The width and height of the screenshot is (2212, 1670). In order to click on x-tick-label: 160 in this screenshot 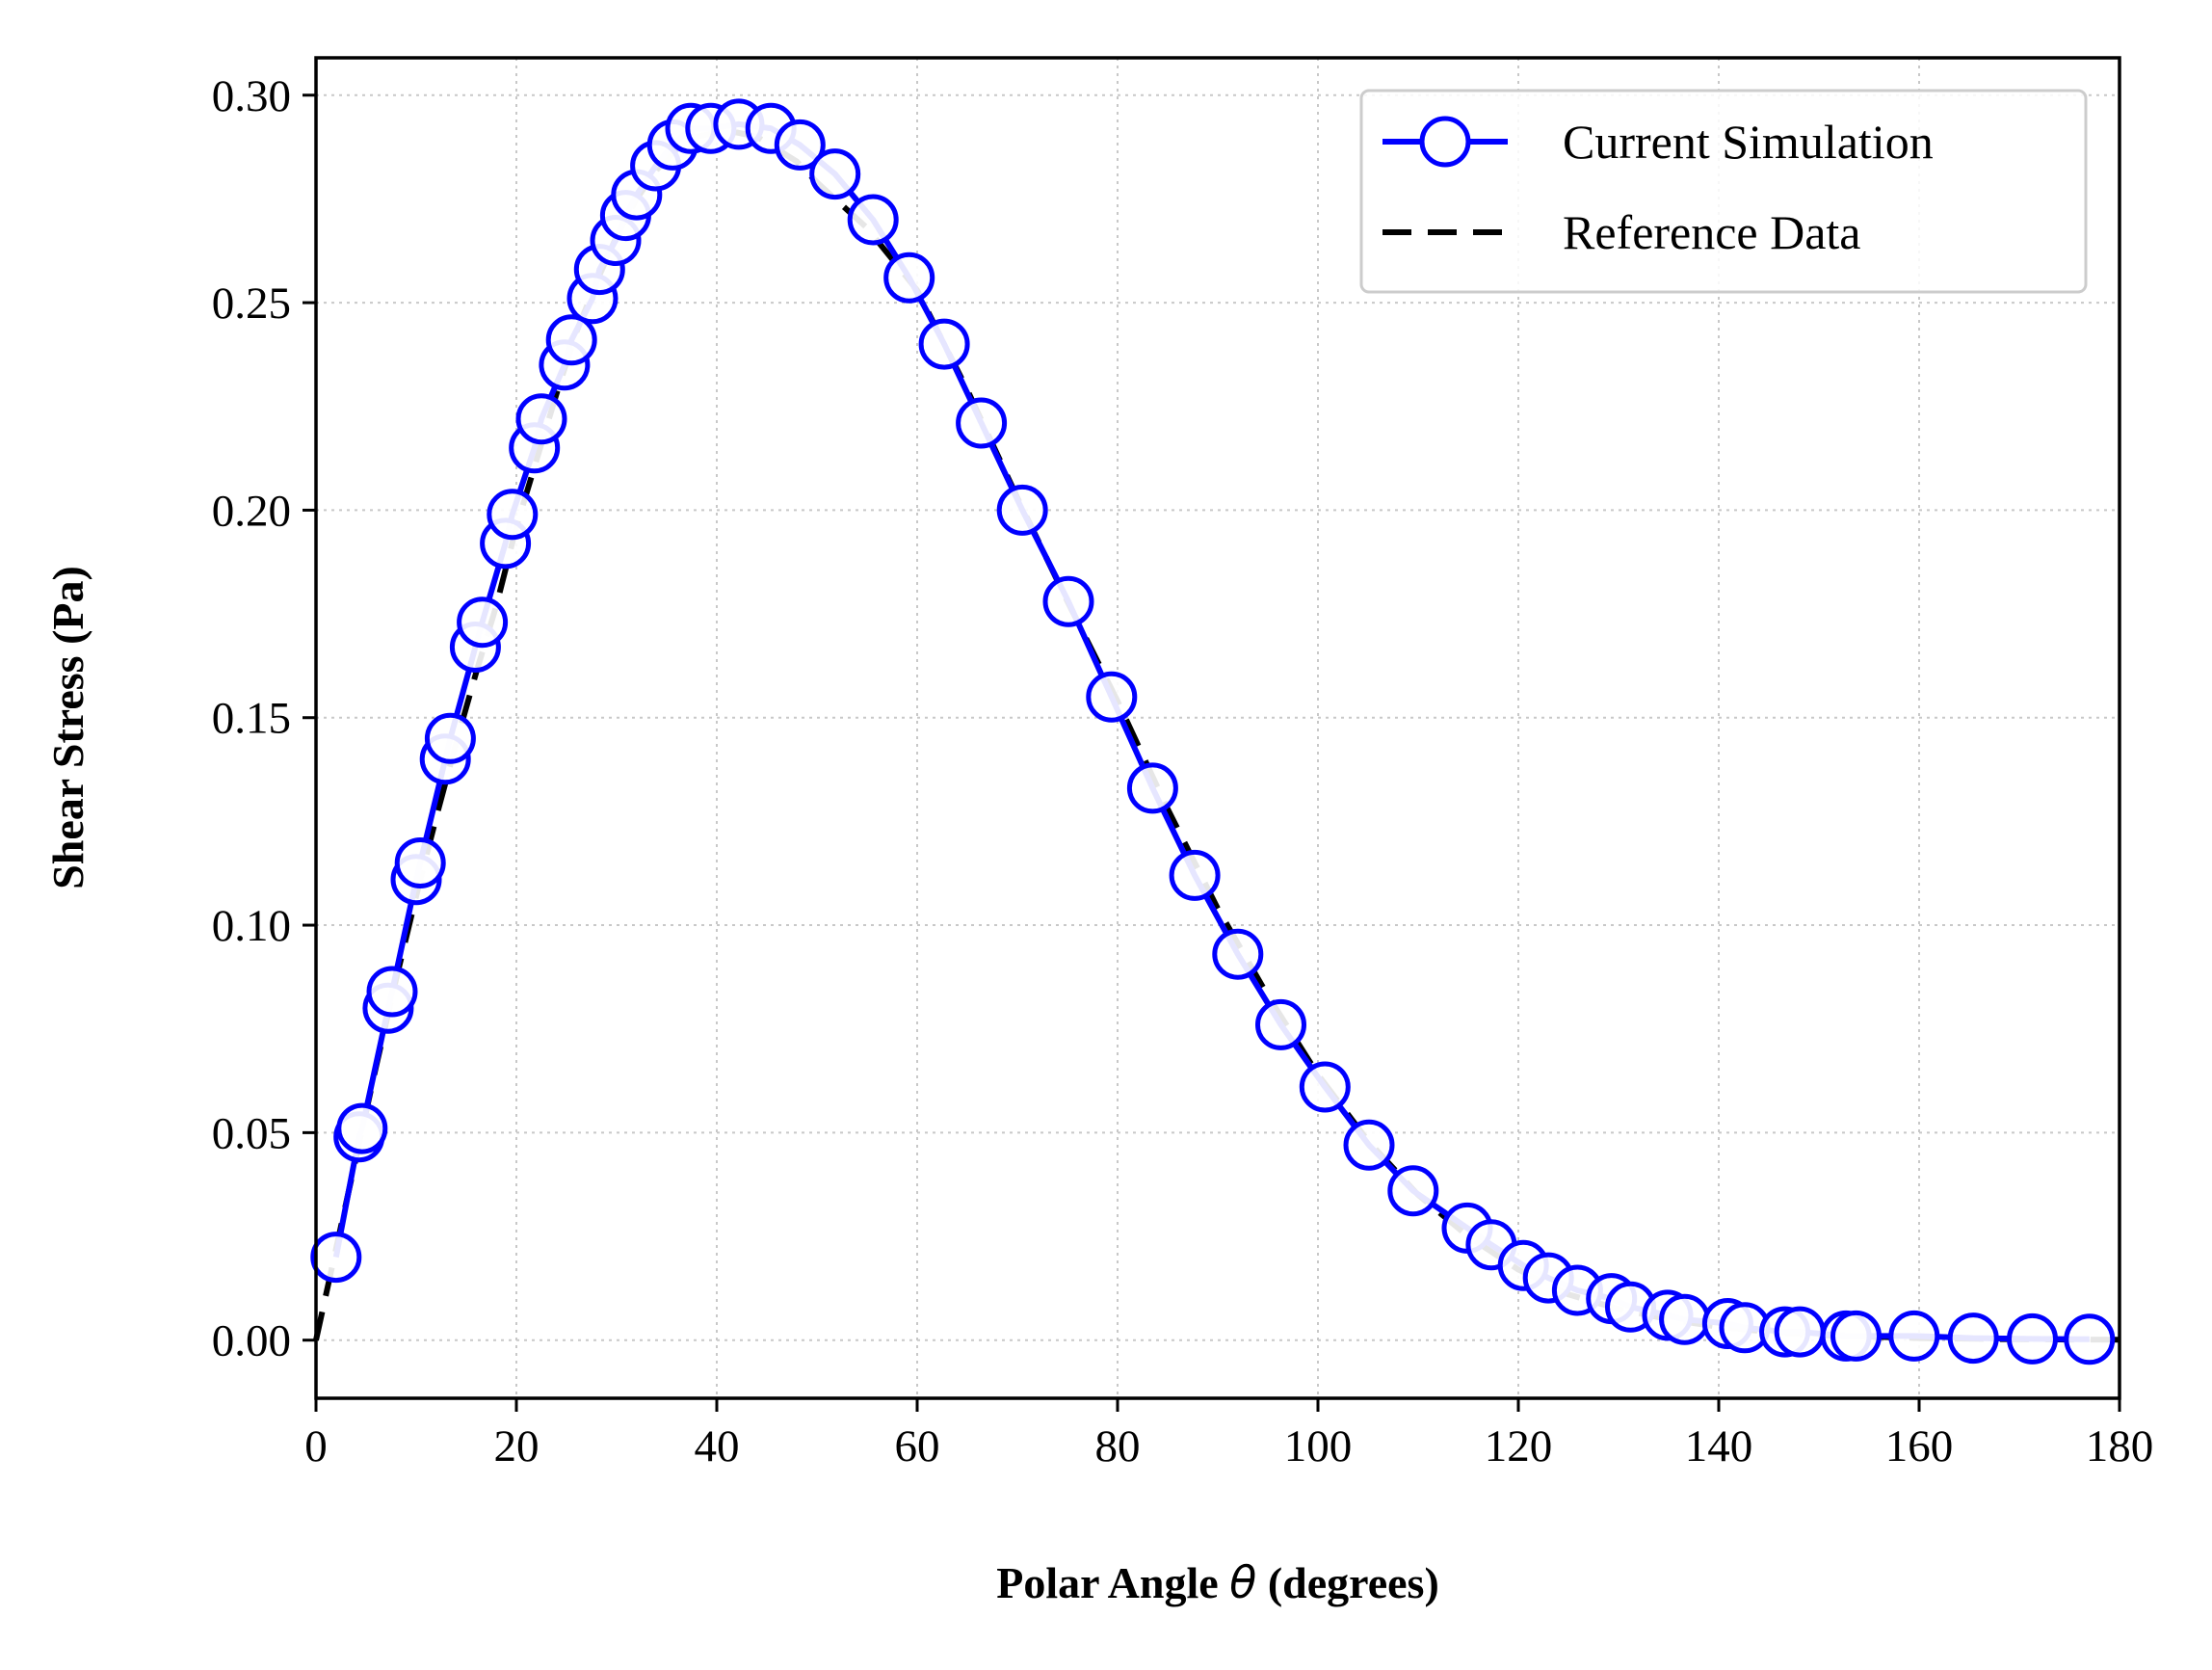, I will do `click(1919, 1446)`.